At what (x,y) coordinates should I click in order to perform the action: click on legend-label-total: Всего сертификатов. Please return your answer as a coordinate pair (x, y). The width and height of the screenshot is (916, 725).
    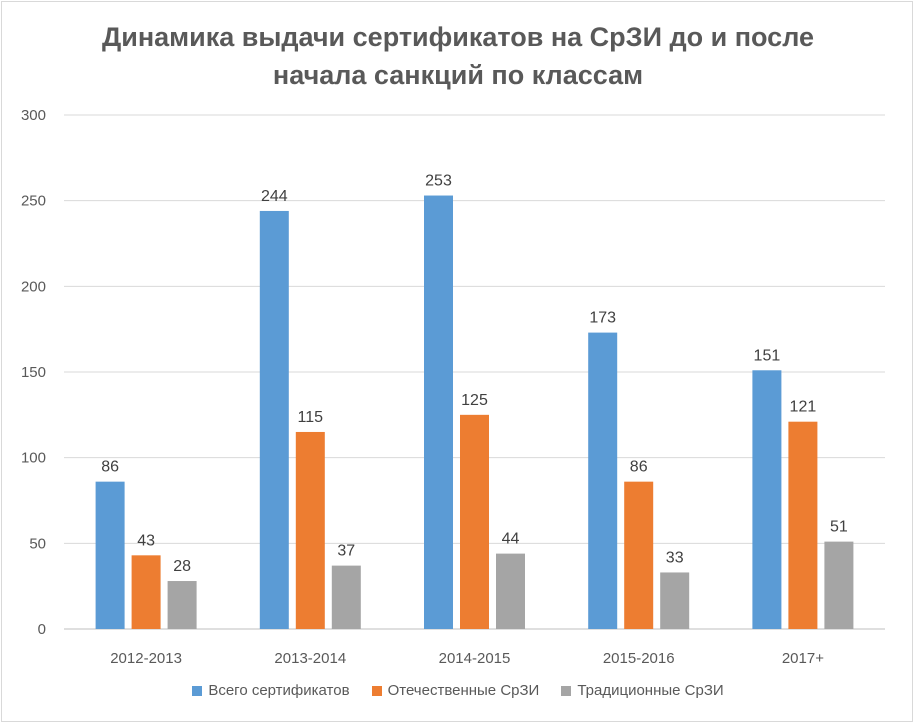
    Looking at the image, I should click on (279, 690).